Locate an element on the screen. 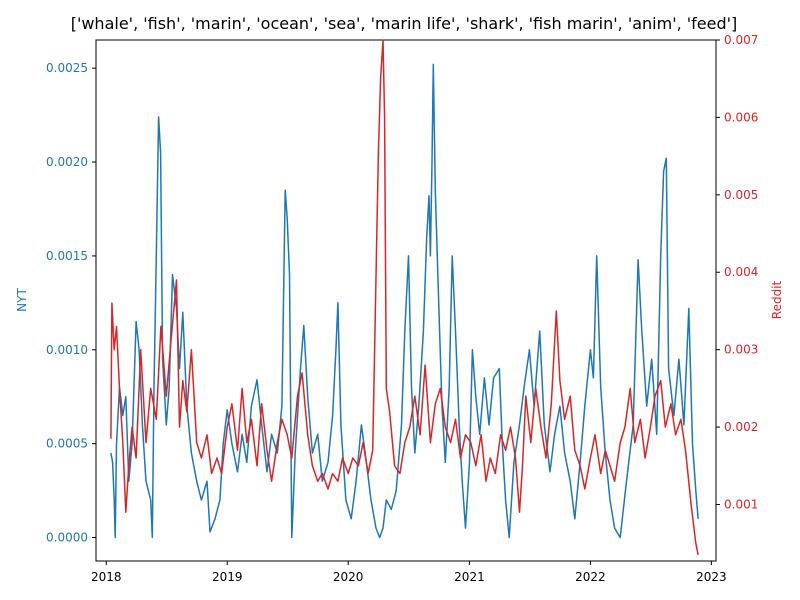  y-axis-right-label: Reddit is located at coordinates (777, 299).